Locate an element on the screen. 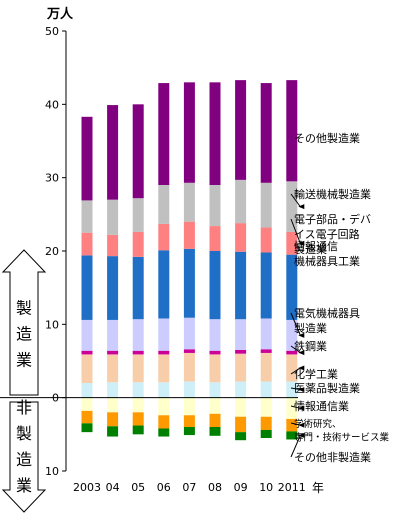 This screenshot has height=527, width=400. legend-label: その他製造業 is located at coordinates (327, 138).